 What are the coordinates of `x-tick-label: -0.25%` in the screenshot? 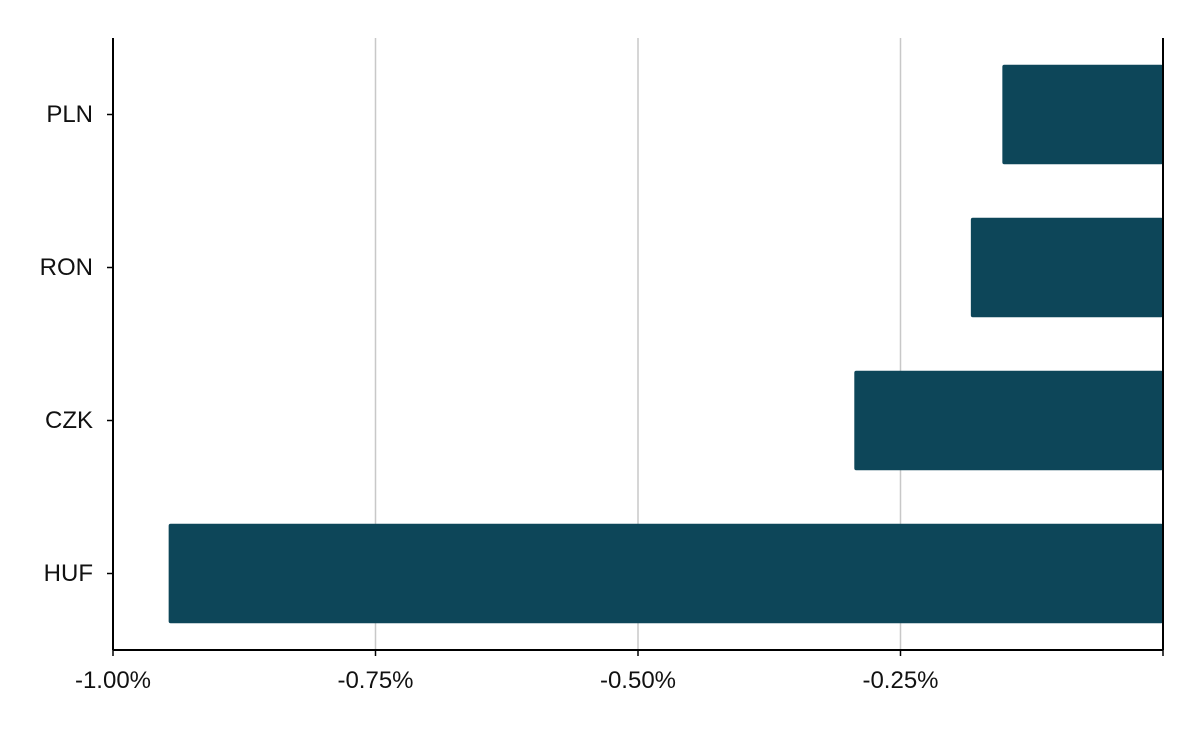 It's located at (900, 680).